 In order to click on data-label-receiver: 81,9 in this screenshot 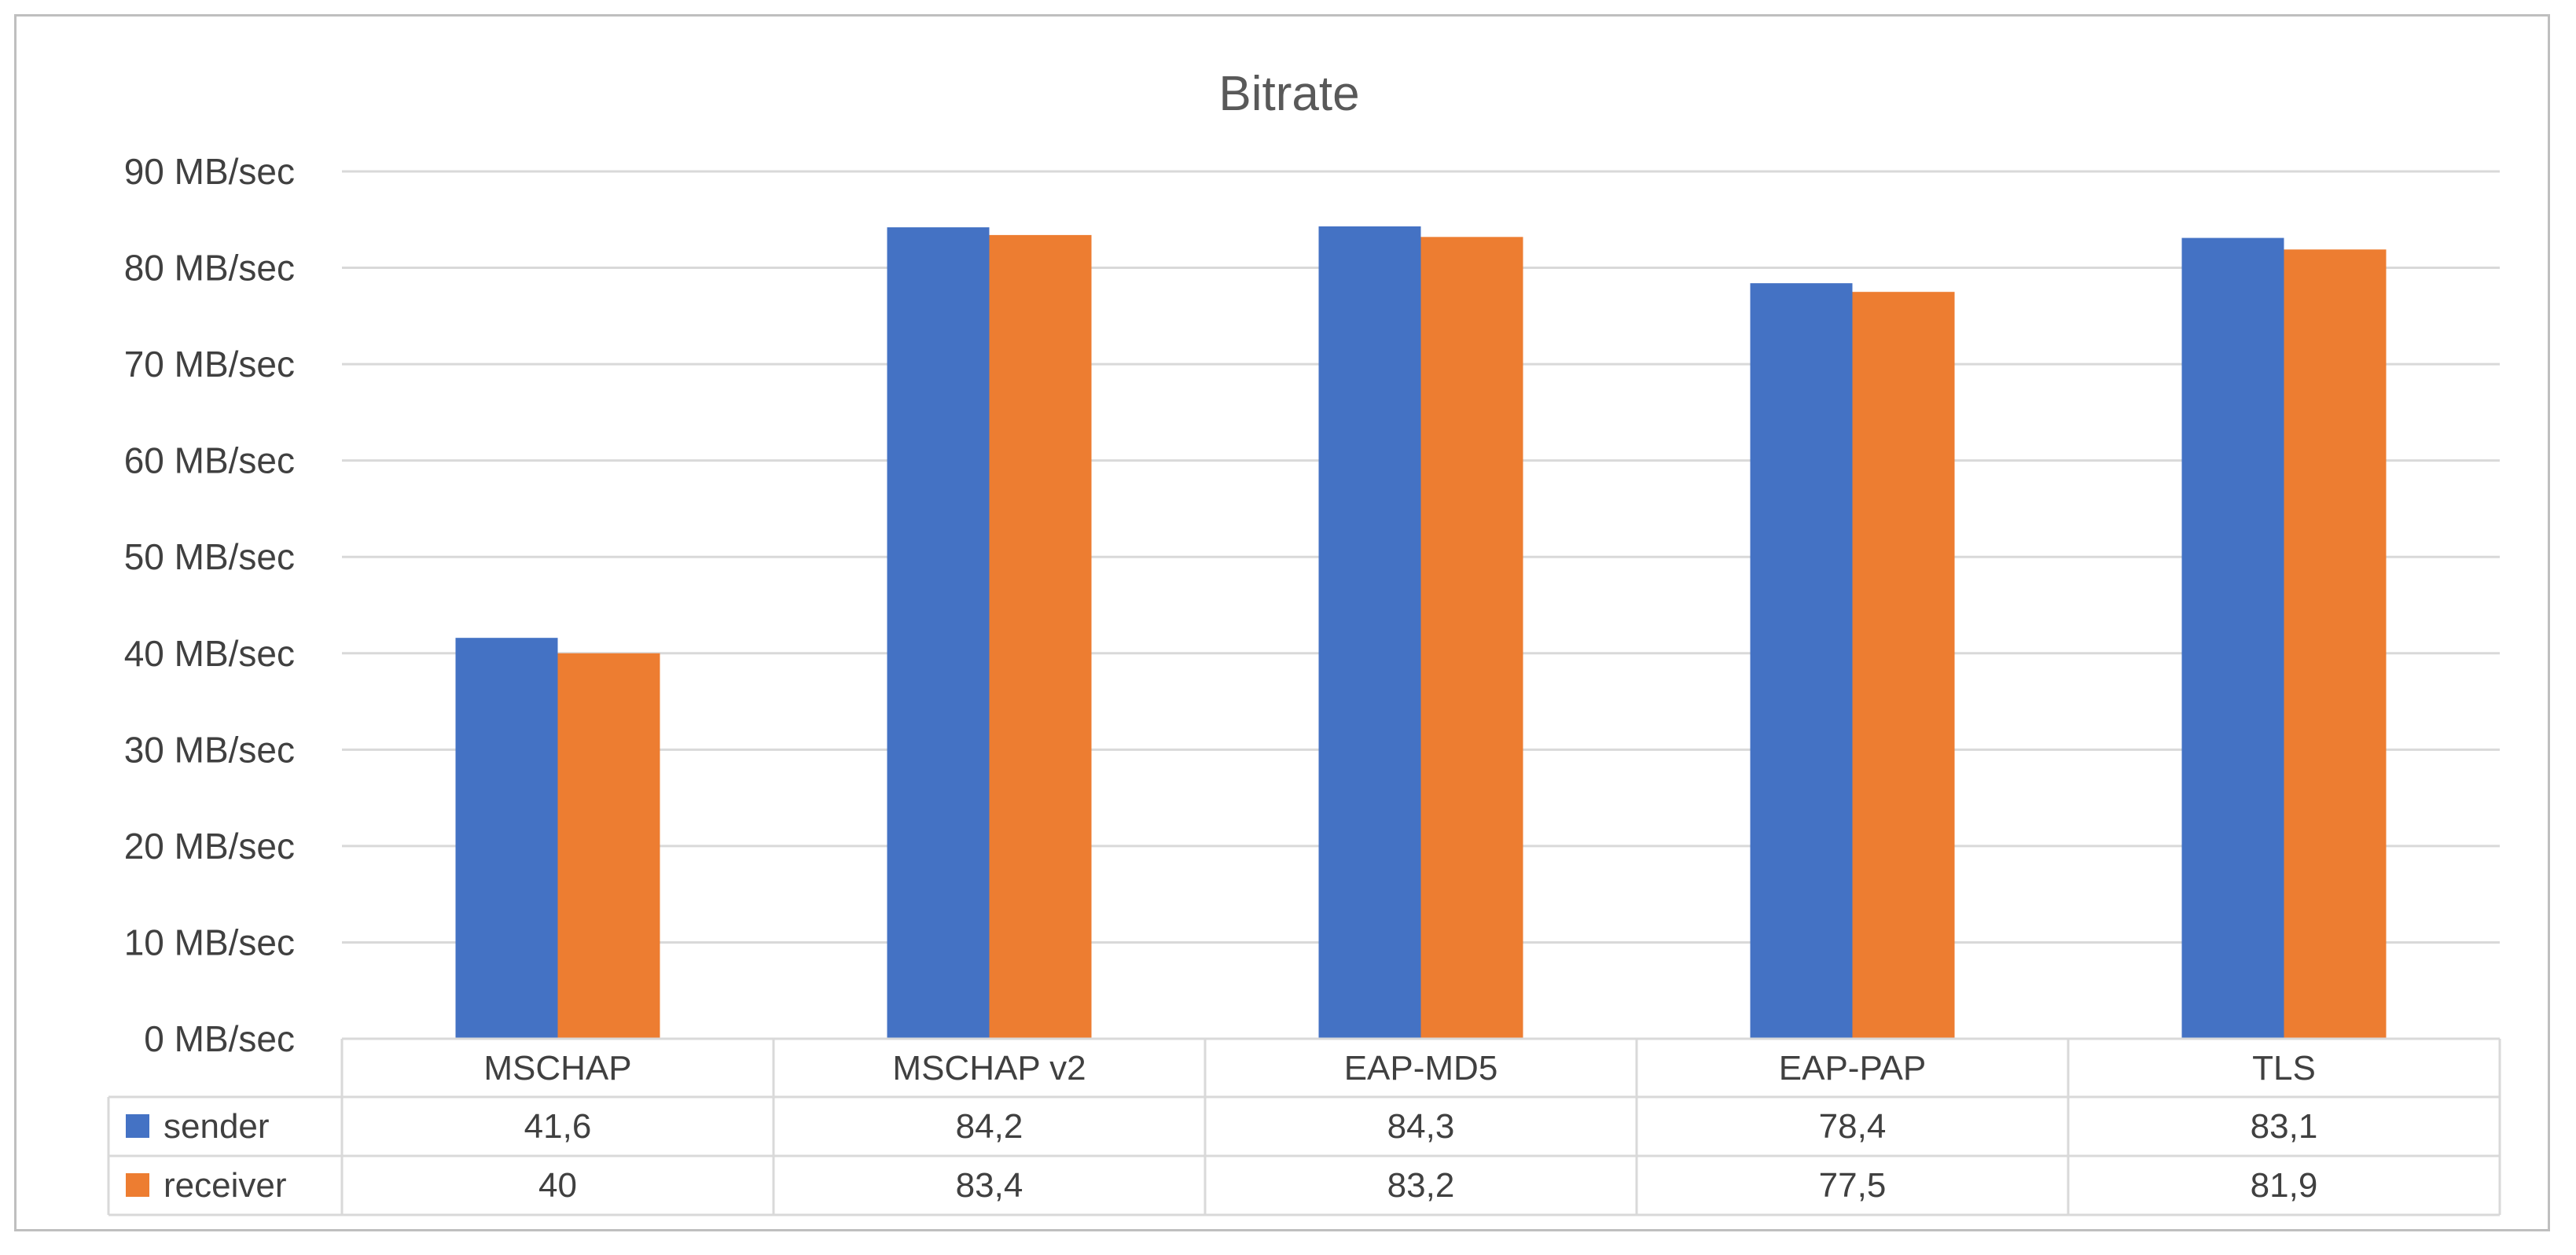, I will do `click(2284, 1185)`.